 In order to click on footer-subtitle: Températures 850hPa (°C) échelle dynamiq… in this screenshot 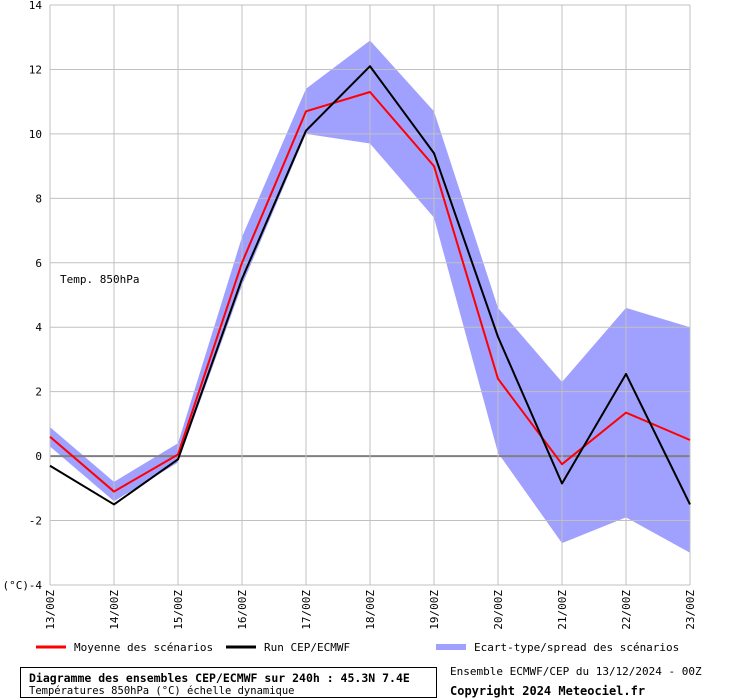, I will do `click(162, 691)`.